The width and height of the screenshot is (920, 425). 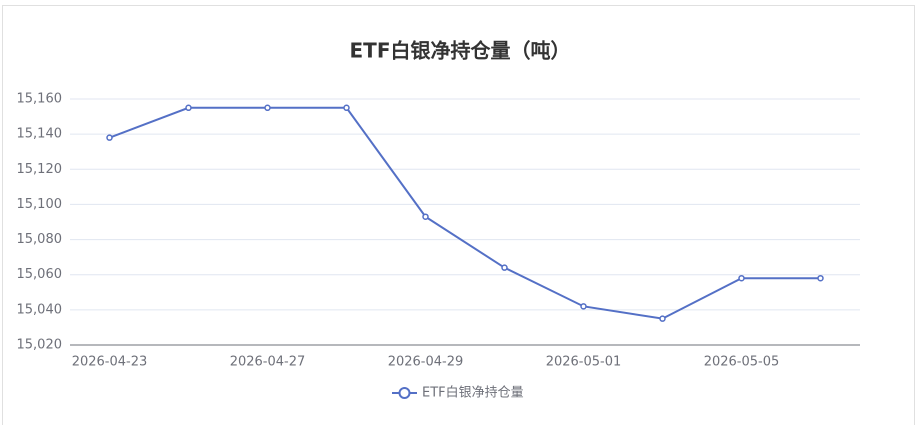 I want to click on x-tick-label: 2026-05-01, so click(x=584, y=362).